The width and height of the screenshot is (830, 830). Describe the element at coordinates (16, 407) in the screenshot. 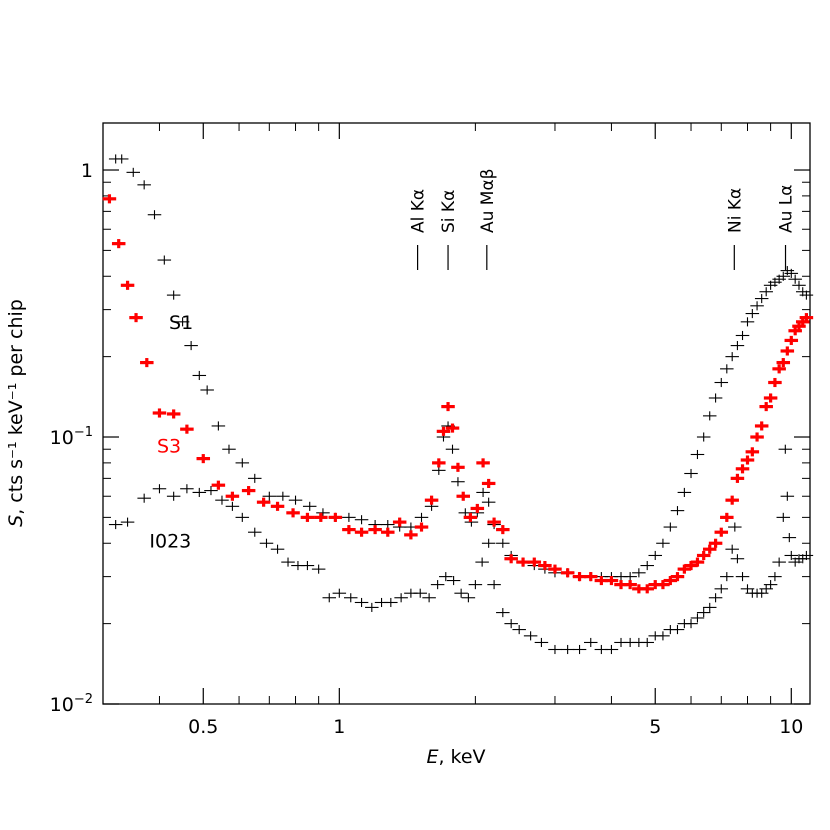

I see `y-axis-title-unit: , cts s⁻¹ keV⁻¹ per chip` at that location.